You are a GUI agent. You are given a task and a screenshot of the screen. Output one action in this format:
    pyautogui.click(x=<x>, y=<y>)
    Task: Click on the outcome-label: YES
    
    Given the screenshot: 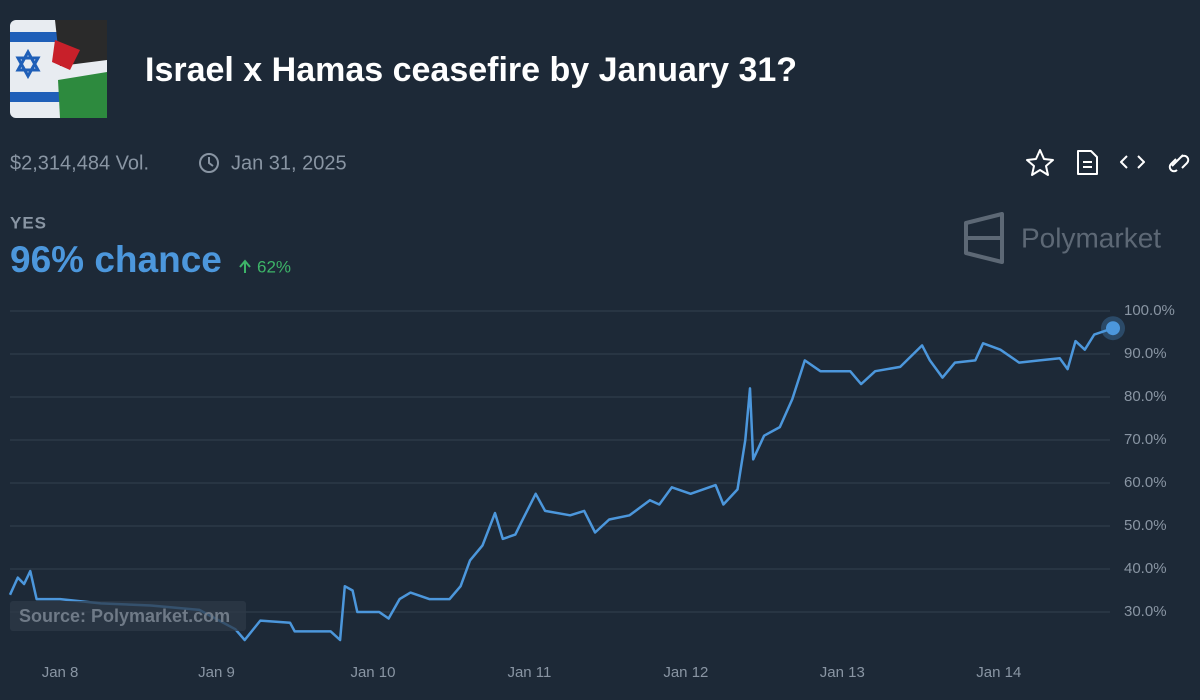 What is the action you would take?
    pyautogui.click(x=28, y=222)
    